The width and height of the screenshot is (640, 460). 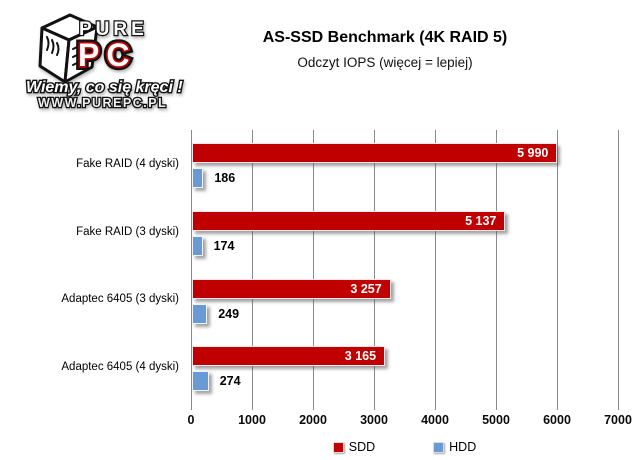 I want to click on chart-subtitle: Odczyt IOPS (więcej = lepiej), so click(x=385, y=62).